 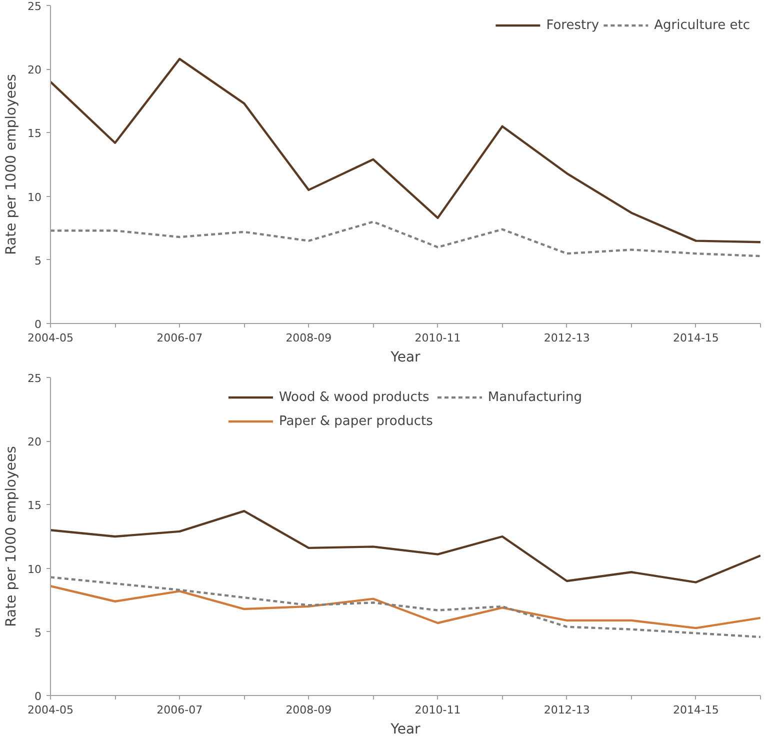 I want to click on legend-label: Paper & paper products, so click(x=355, y=421).